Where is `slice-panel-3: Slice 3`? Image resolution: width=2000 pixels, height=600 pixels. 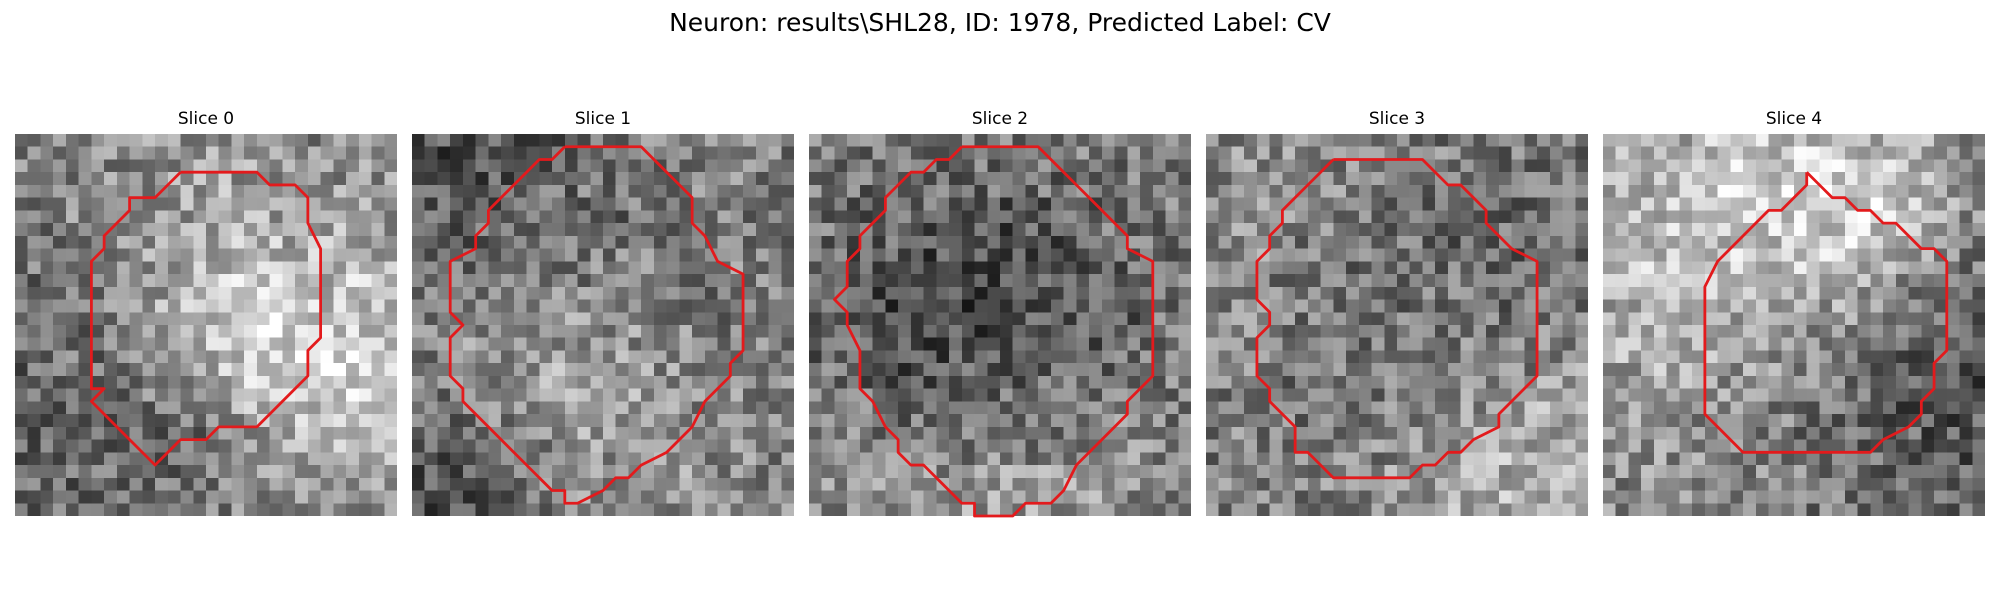
slice-panel-3: Slice 3 is located at coordinates (1397, 312).